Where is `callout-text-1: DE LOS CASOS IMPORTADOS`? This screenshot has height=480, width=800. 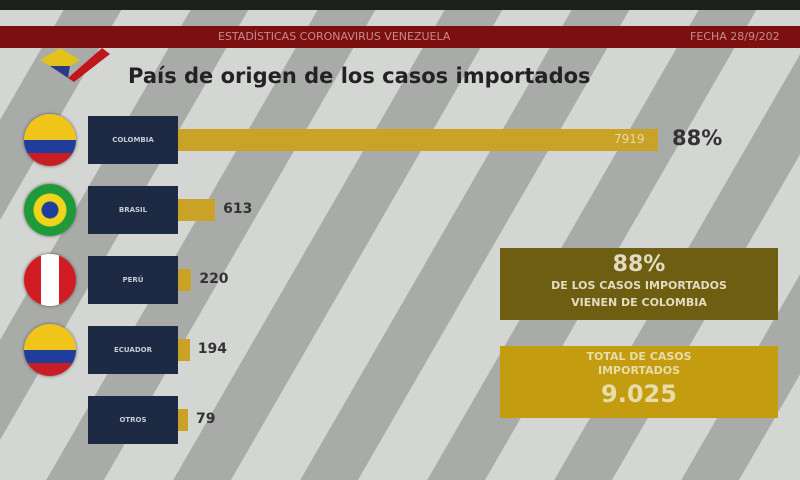
callout-text-1: DE LOS CASOS IMPORTADOS is located at coordinates (639, 285).